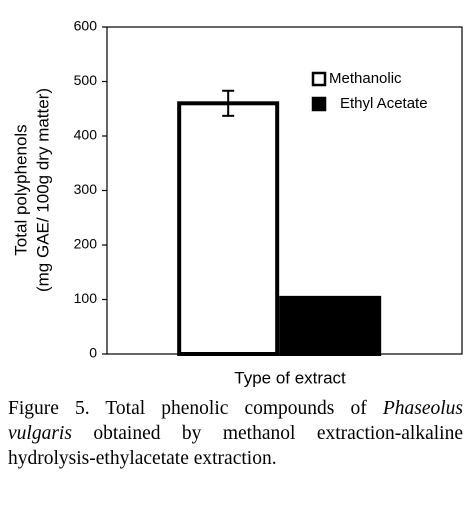  Describe the element at coordinates (20, 189) in the screenshot. I see `y-axis-label-line: Total polyphenols` at that location.